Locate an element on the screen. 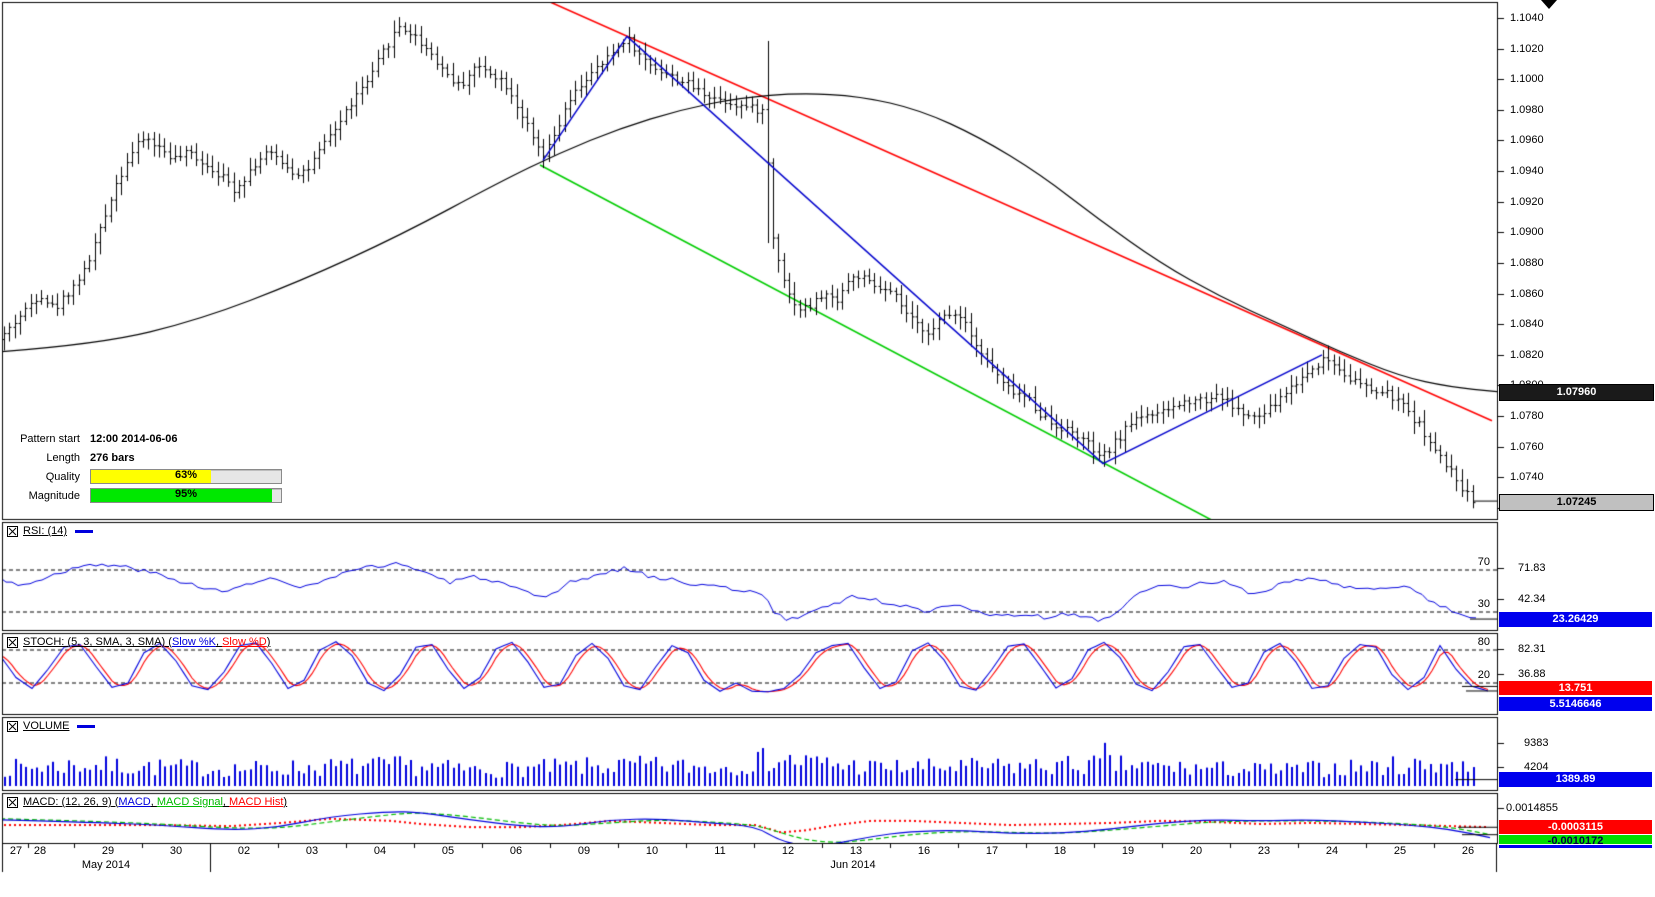 This screenshot has height=897, width=1655. price-axis-label: 1.0900 is located at coordinates (1527, 232).